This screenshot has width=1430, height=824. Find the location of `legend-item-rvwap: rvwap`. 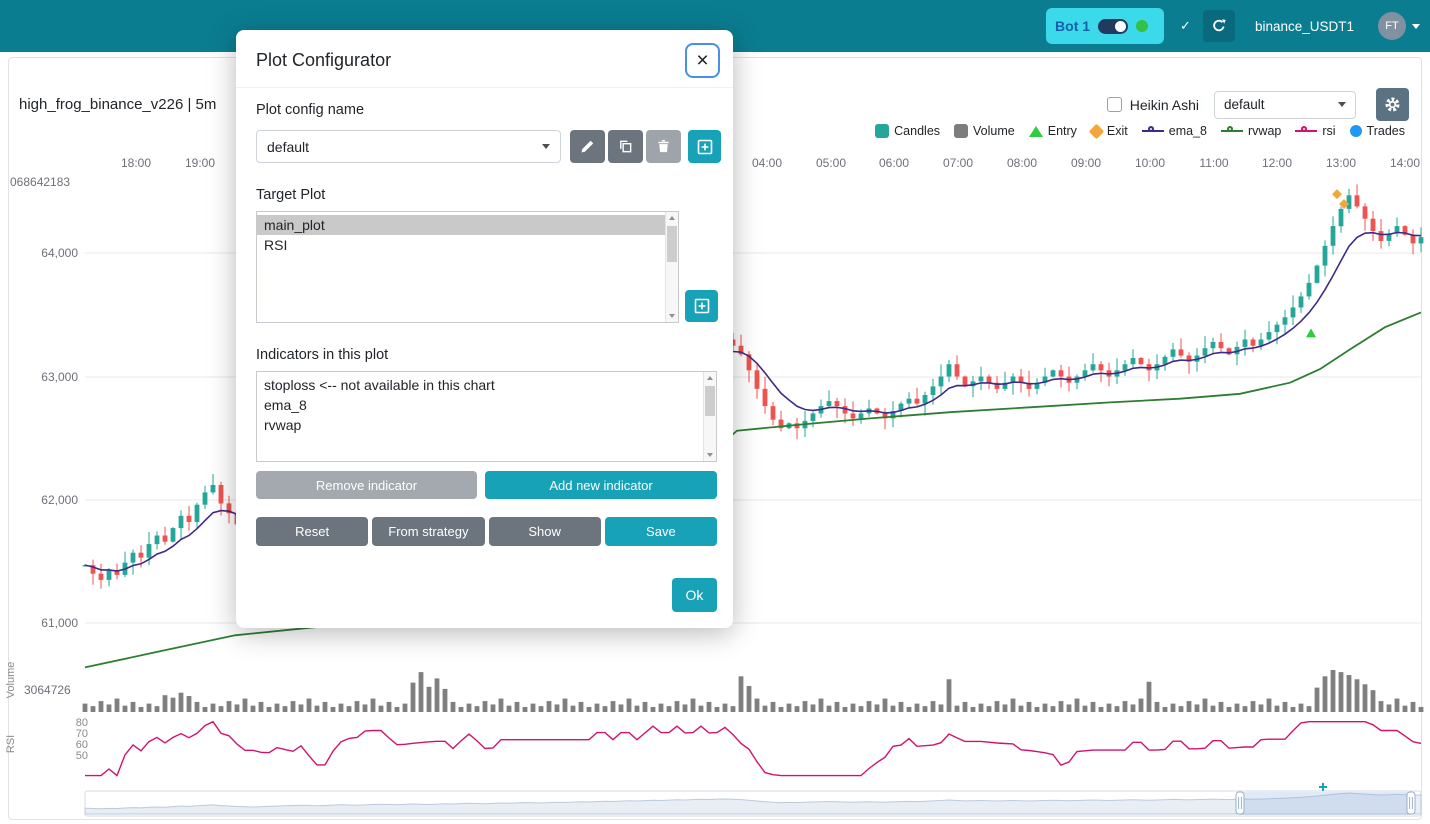

legend-item-rvwap: rvwap is located at coordinates (1251, 131).